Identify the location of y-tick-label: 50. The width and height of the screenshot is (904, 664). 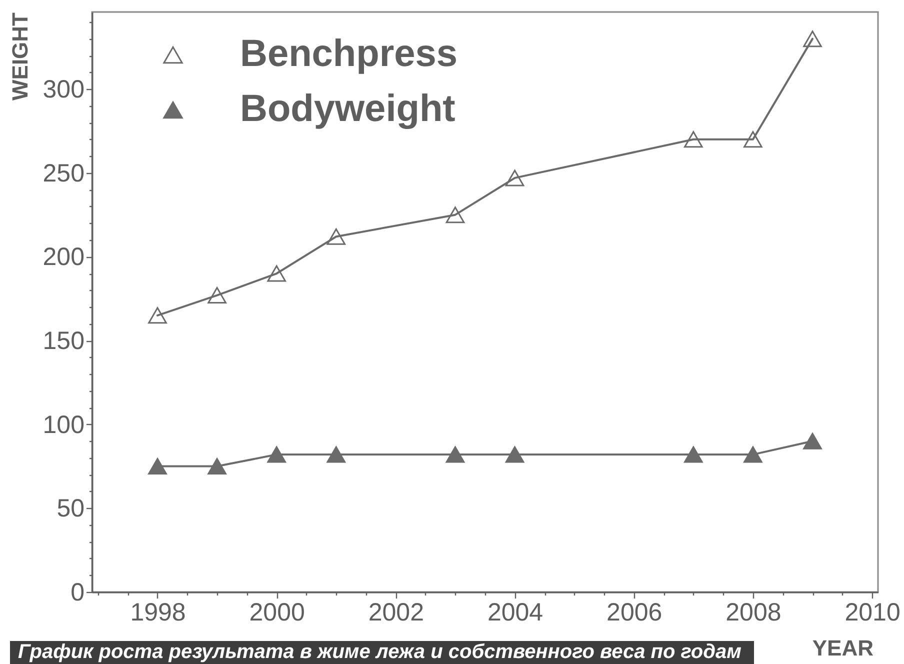
(70, 508).